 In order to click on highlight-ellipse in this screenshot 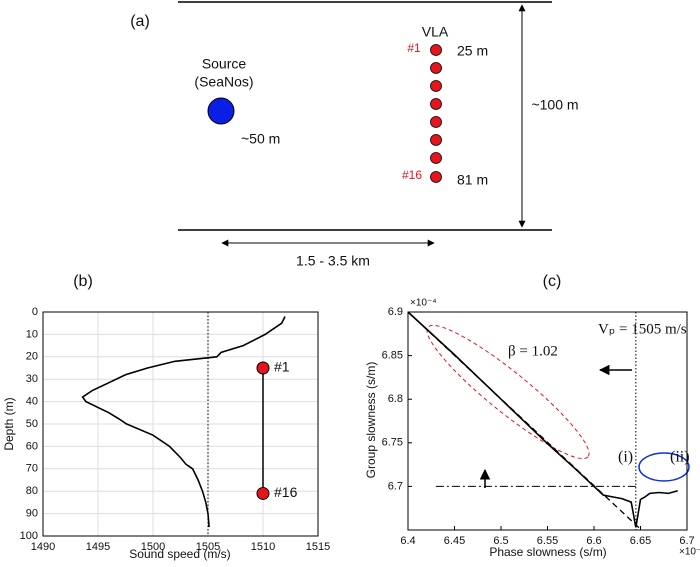, I will do `click(664, 467)`.